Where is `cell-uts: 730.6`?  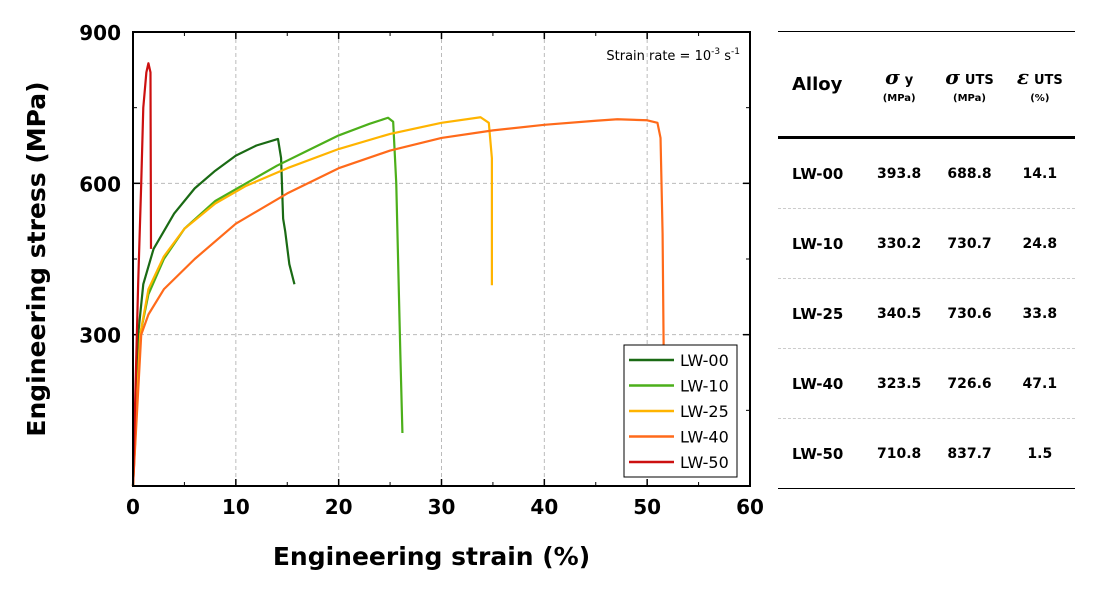 cell-uts: 730.6 is located at coordinates (969, 313).